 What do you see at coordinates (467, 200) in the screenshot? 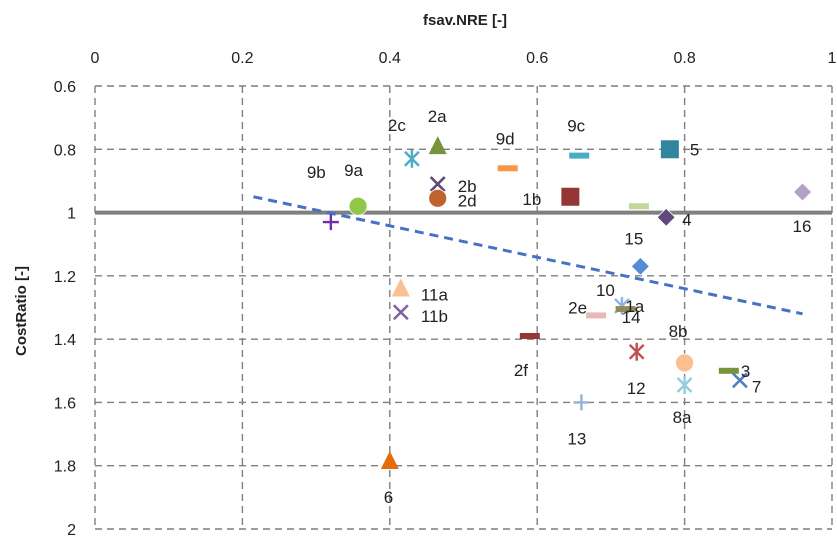
I see `point-label-2d: 2d` at bounding box center [467, 200].